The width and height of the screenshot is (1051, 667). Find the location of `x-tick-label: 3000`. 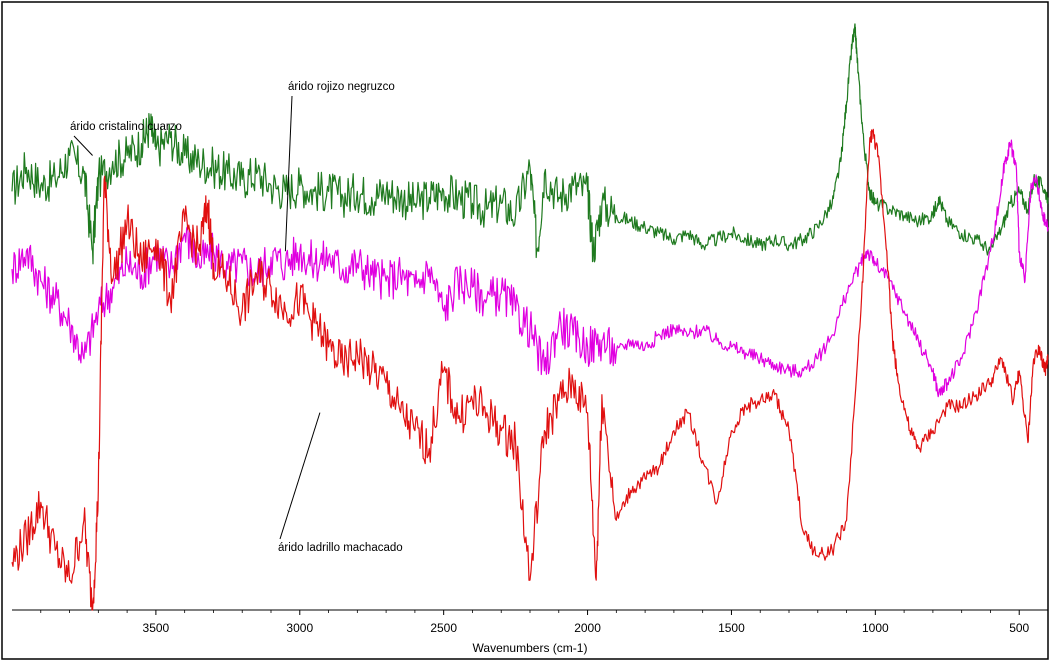

x-tick-label: 3000 is located at coordinates (299, 628).